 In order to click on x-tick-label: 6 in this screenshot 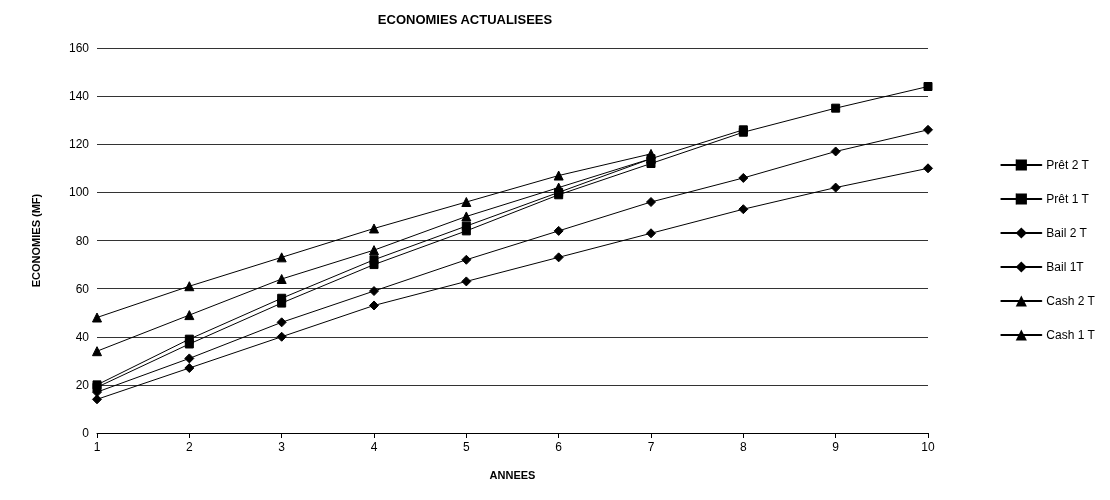, I will do `click(559, 447)`.